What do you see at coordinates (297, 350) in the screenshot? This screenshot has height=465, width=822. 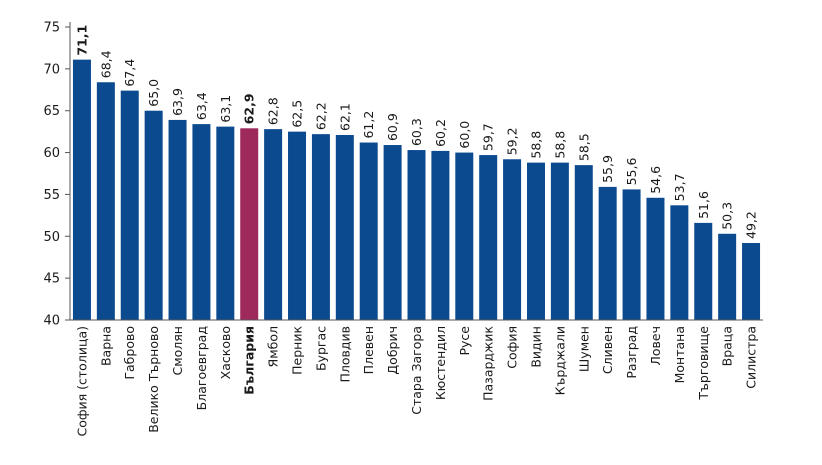 I see `category-label: Перник` at bounding box center [297, 350].